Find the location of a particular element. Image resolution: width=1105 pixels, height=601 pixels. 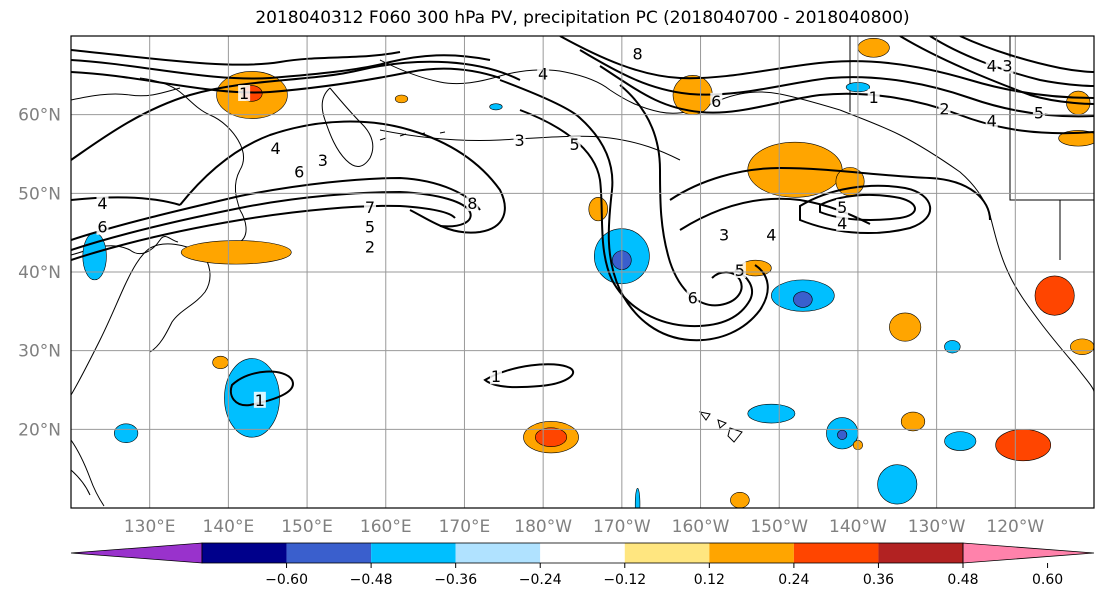

lon-tick-label: 160°E is located at coordinates (386, 527).